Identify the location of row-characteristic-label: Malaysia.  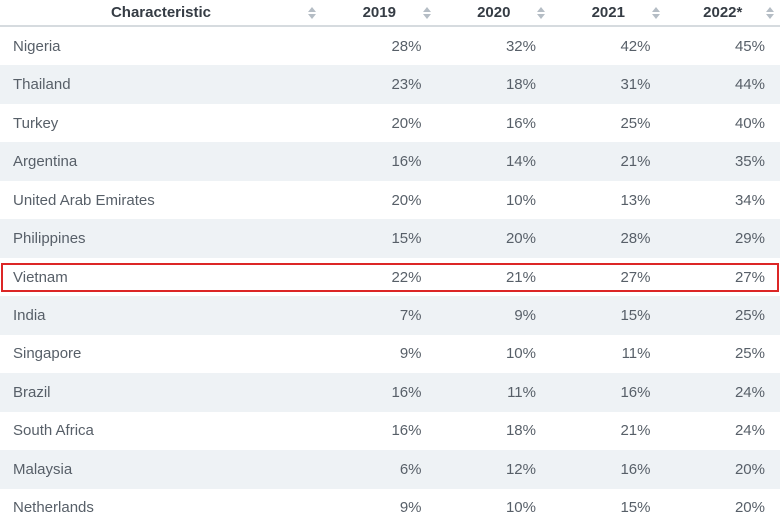
(43, 469).